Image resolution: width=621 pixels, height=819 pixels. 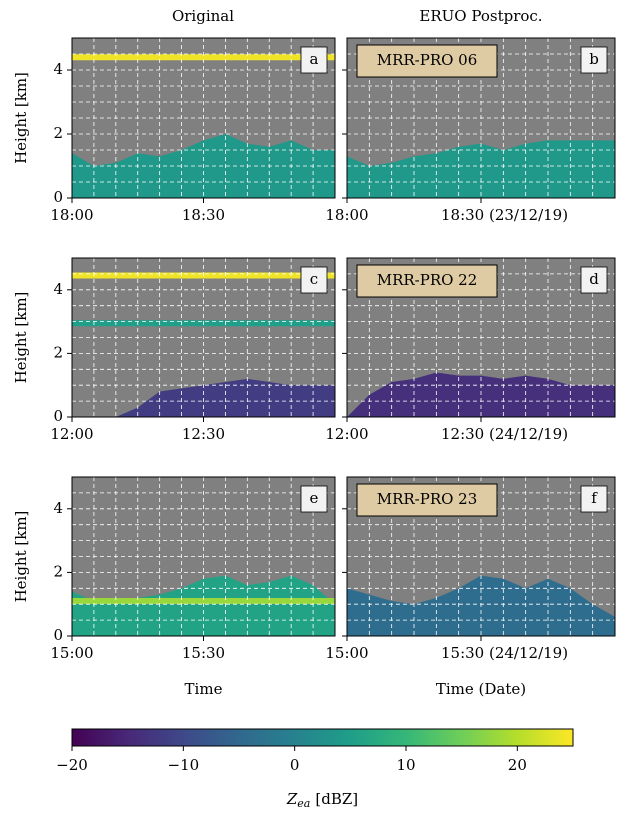 I want to click on panel-label: a, so click(x=314, y=59).